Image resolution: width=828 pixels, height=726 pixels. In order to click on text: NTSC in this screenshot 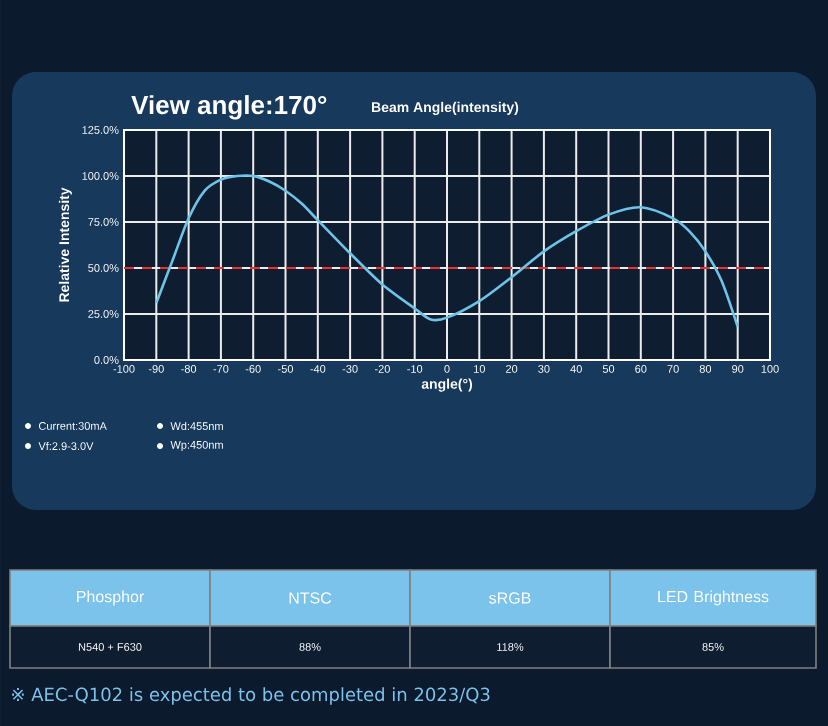, I will do `click(310, 598)`.